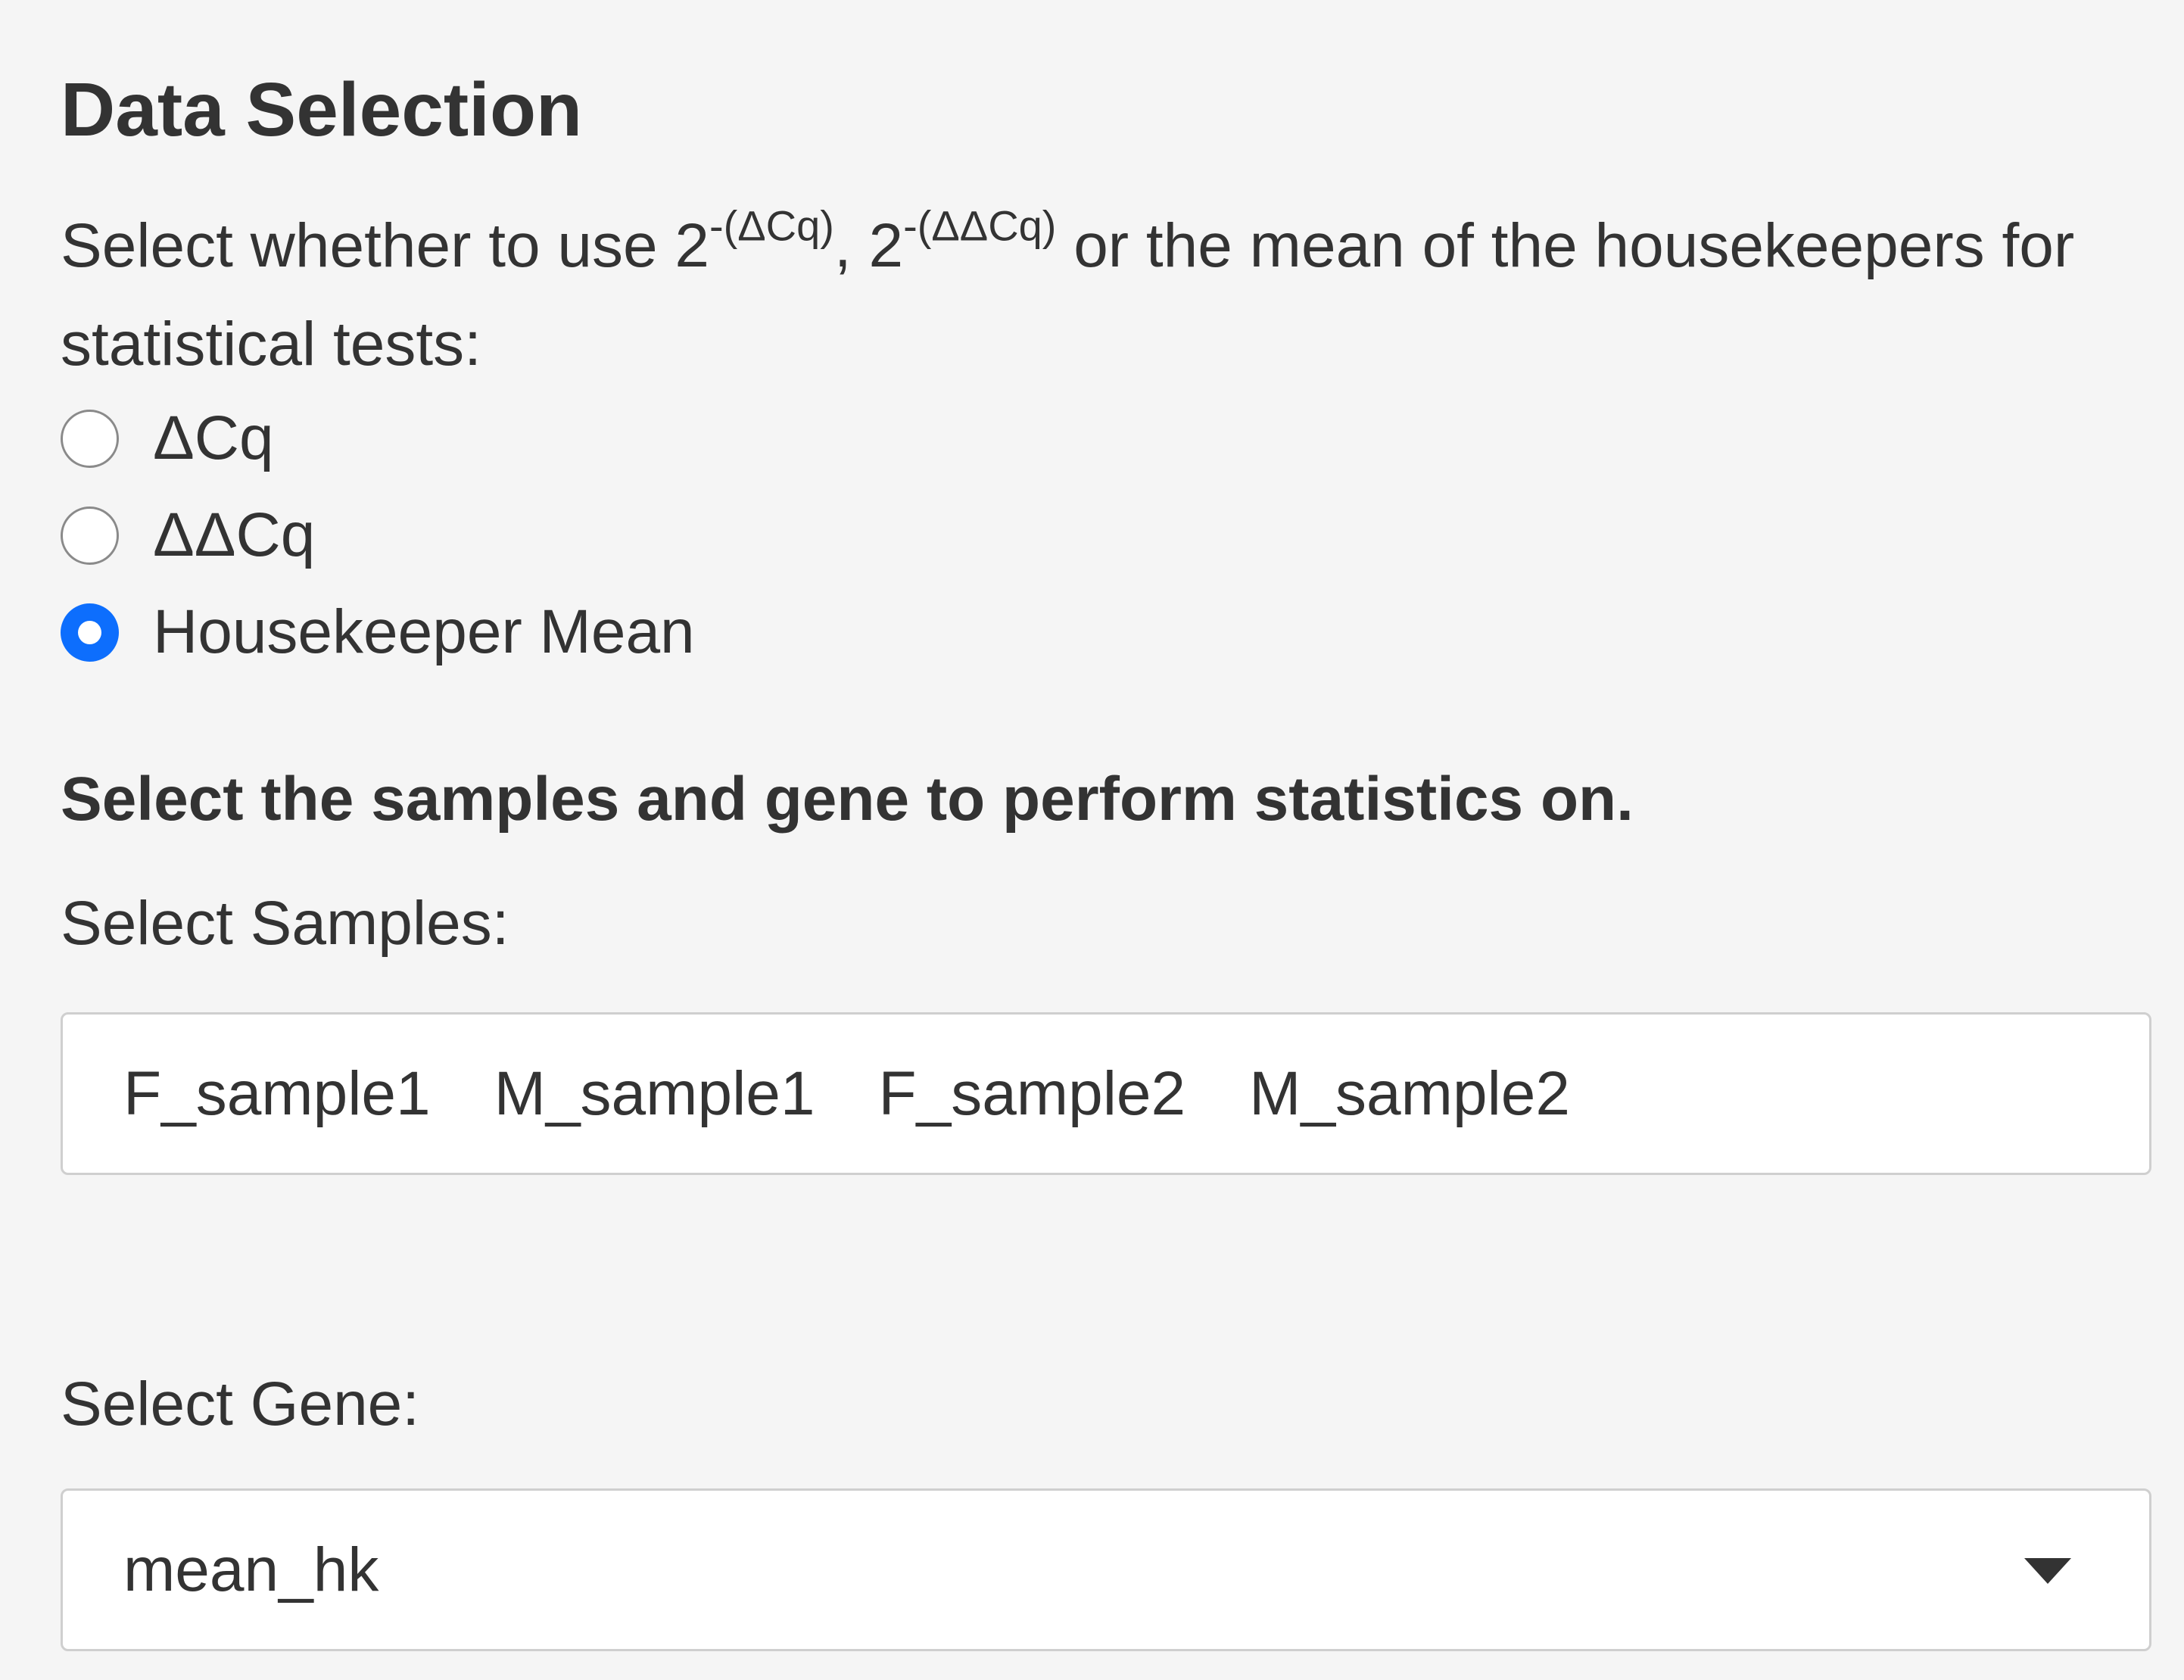  I want to click on sample-chip: F_sample1, so click(277, 1093).